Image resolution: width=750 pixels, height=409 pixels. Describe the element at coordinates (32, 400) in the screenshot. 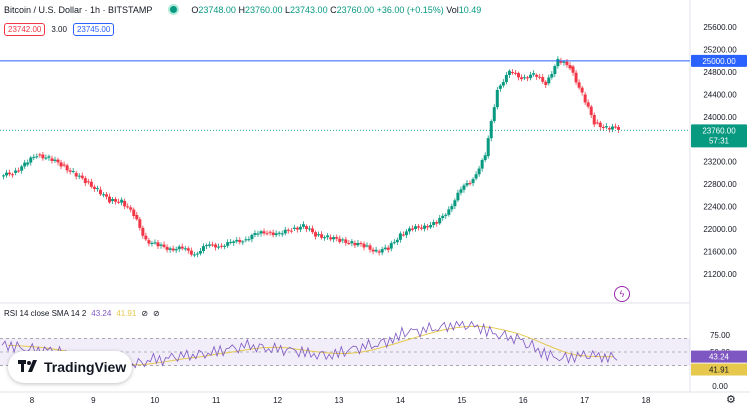

I see `time-tick-label: 8` at that location.